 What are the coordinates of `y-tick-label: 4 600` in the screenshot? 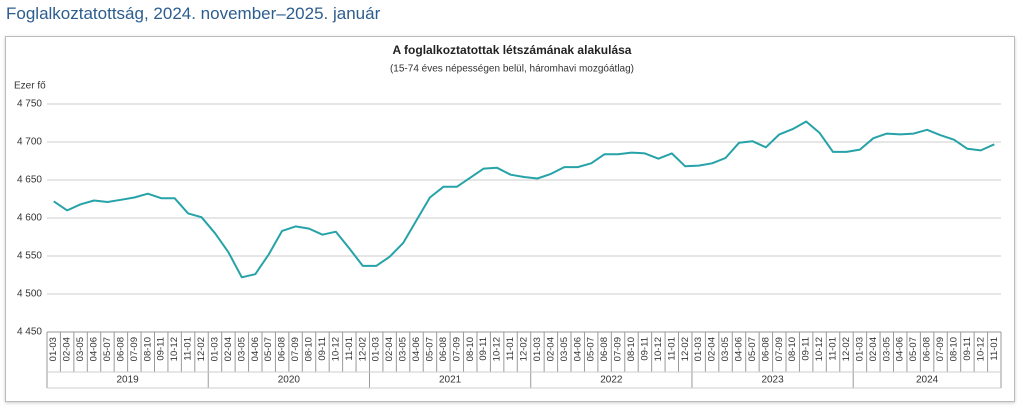 It's located at (29, 218).